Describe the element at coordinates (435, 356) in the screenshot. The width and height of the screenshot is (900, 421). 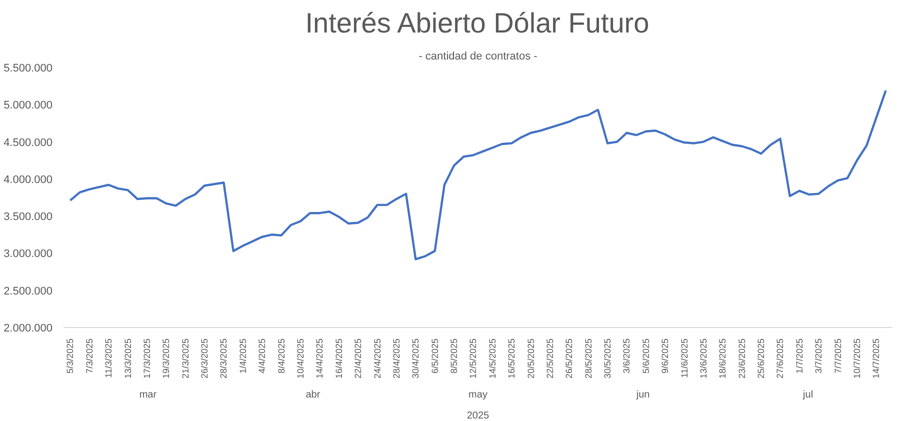
I see `x-tick-label: 6/5/2025` at that location.